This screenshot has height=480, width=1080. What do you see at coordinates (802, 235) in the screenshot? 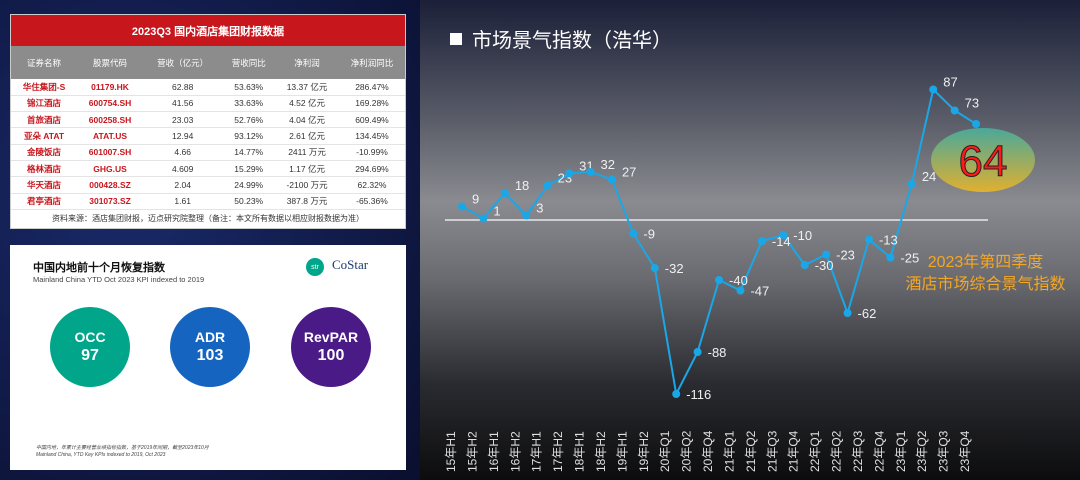
I see `data-label: -10` at bounding box center [802, 235].